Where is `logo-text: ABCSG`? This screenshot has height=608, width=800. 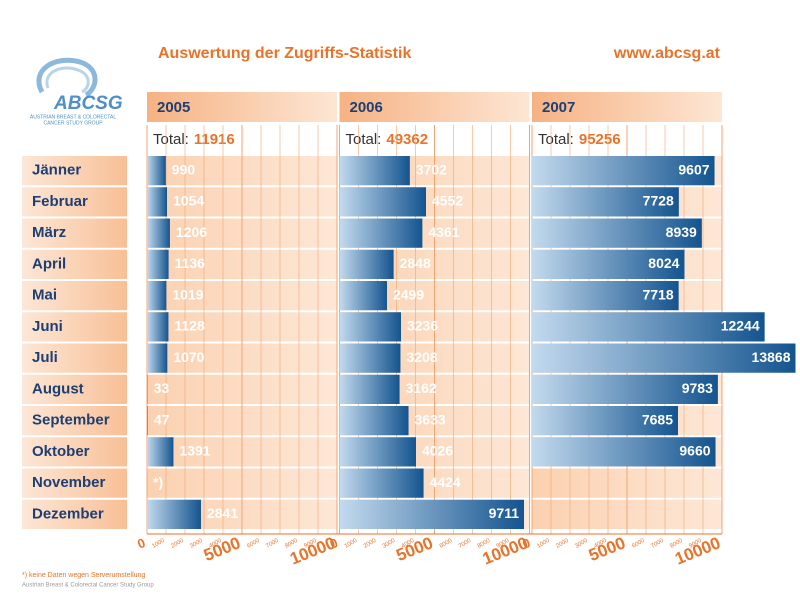
logo-text: ABCSG is located at coordinates (88, 103).